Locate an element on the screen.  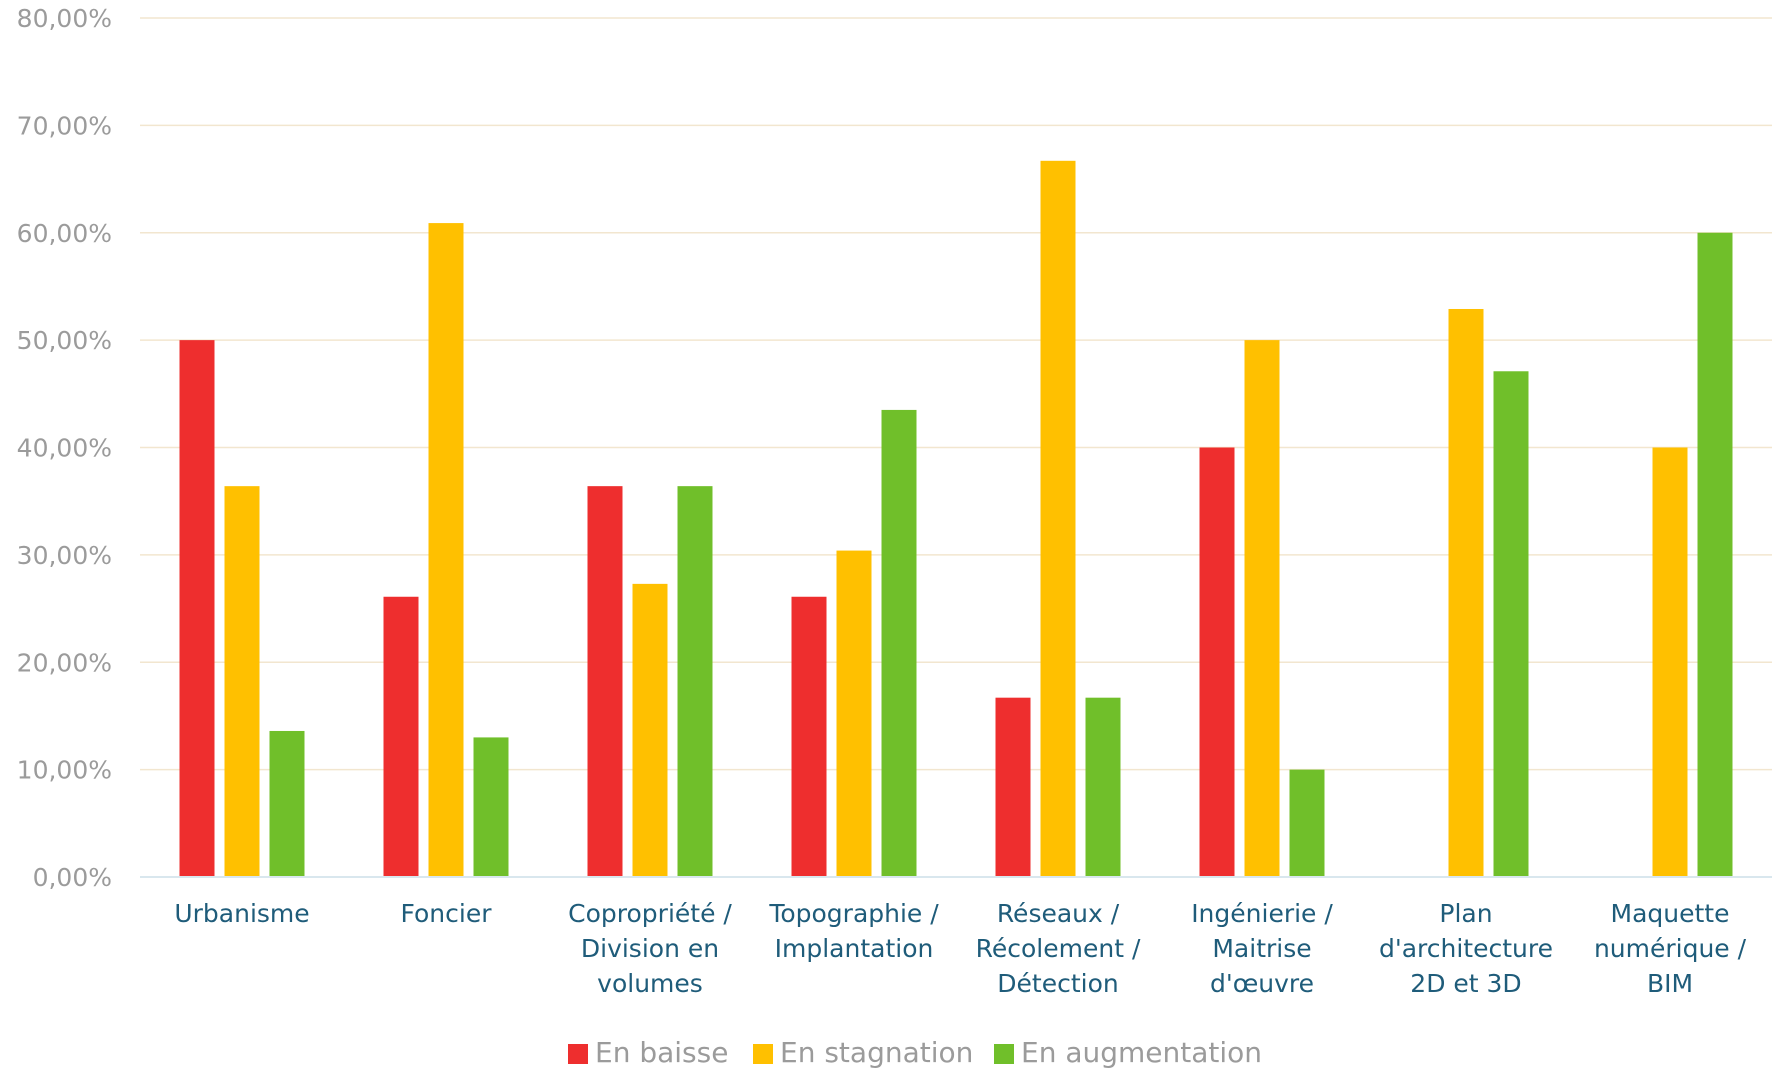
y-tick-label: 80,00% is located at coordinates (64, 18).